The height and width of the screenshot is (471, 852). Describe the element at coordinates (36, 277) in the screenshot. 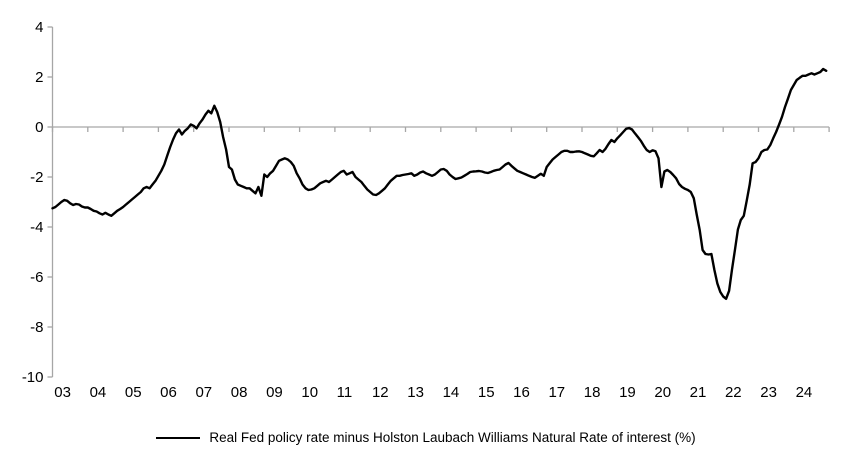

I see `y-tick-label: -6` at that location.